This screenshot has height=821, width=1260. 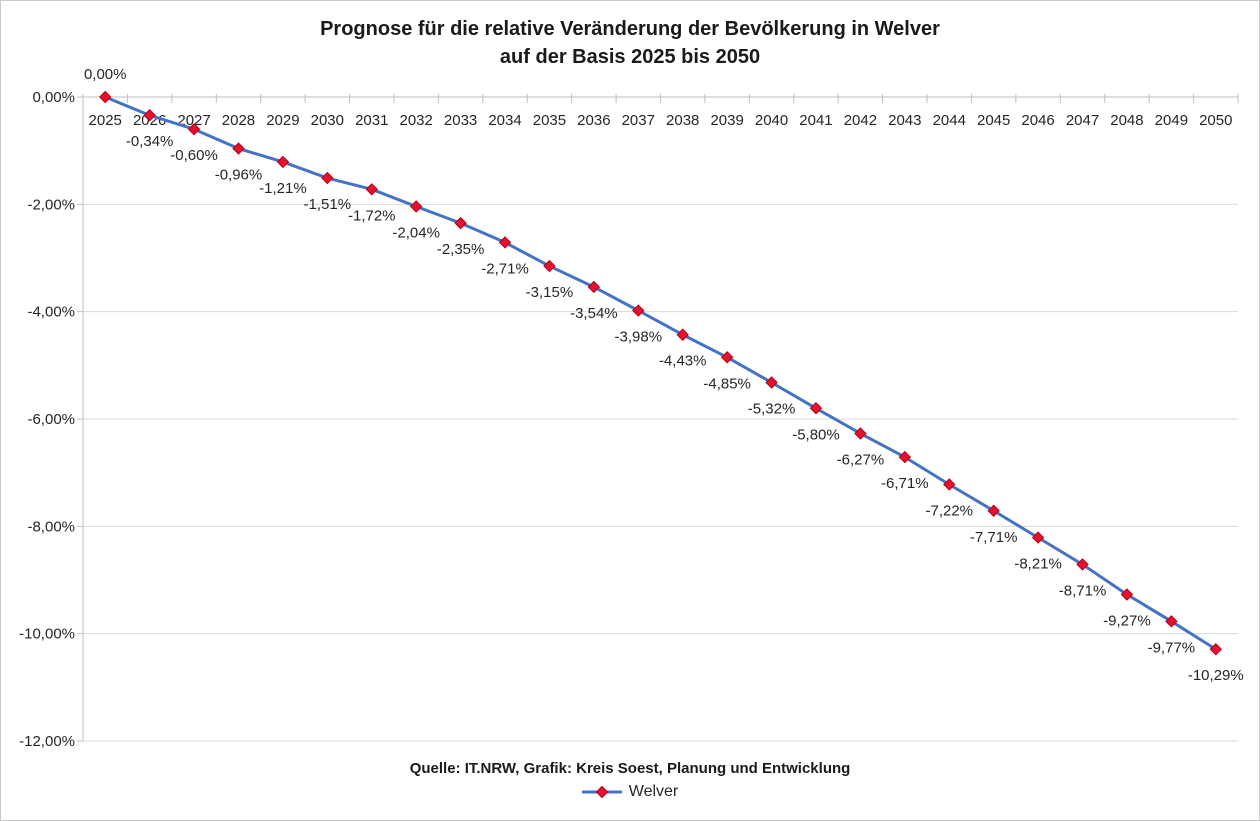 What do you see at coordinates (51, 204) in the screenshot?
I see `y-tick-label: -2,00%` at bounding box center [51, 204].